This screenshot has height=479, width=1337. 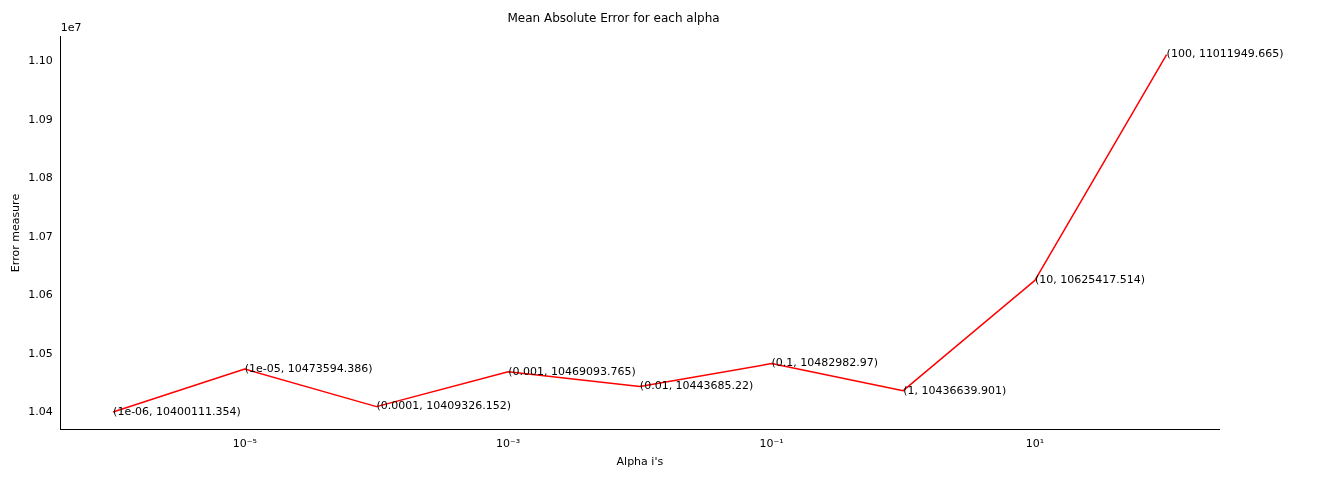 I want to click on y-tick-label: 1.08, so click(x=40, y=178).